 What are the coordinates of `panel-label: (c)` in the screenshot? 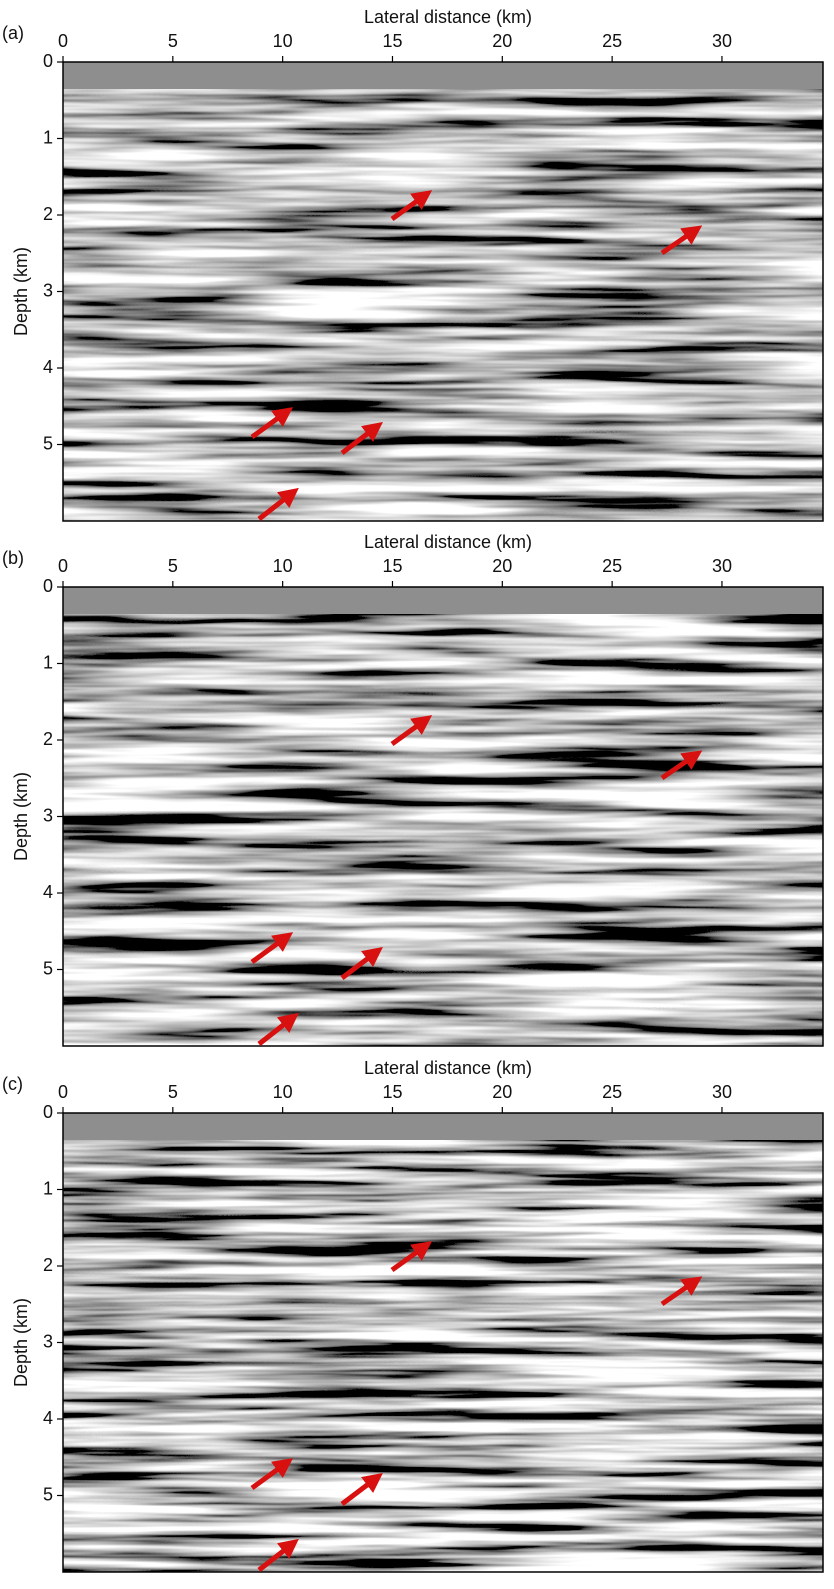 It's located at (12, 1084).